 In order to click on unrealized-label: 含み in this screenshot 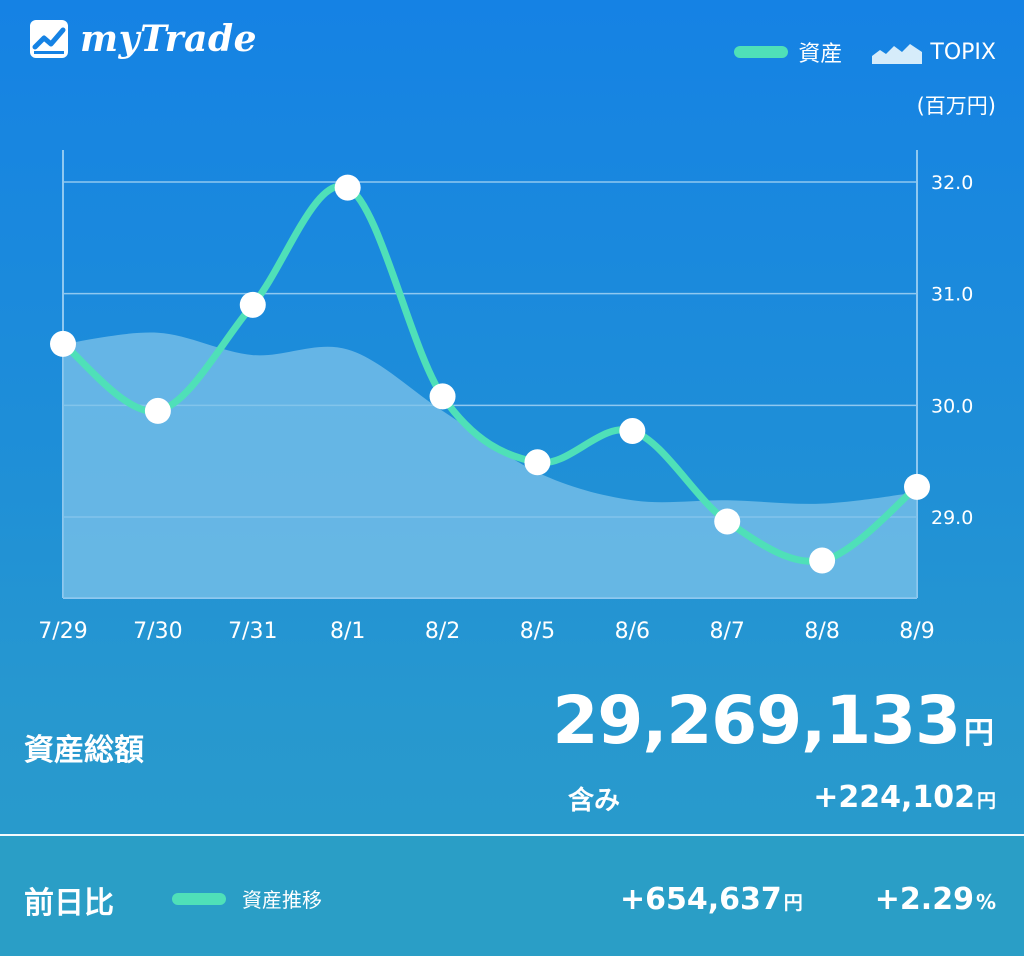, I will do `click(594, 801)`.